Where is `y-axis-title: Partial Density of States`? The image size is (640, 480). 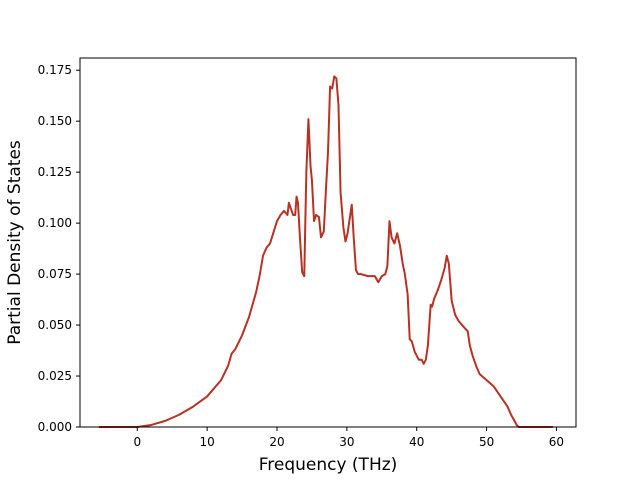 y-axis-title: Partial Density of States is located at coordinates (15, 242).